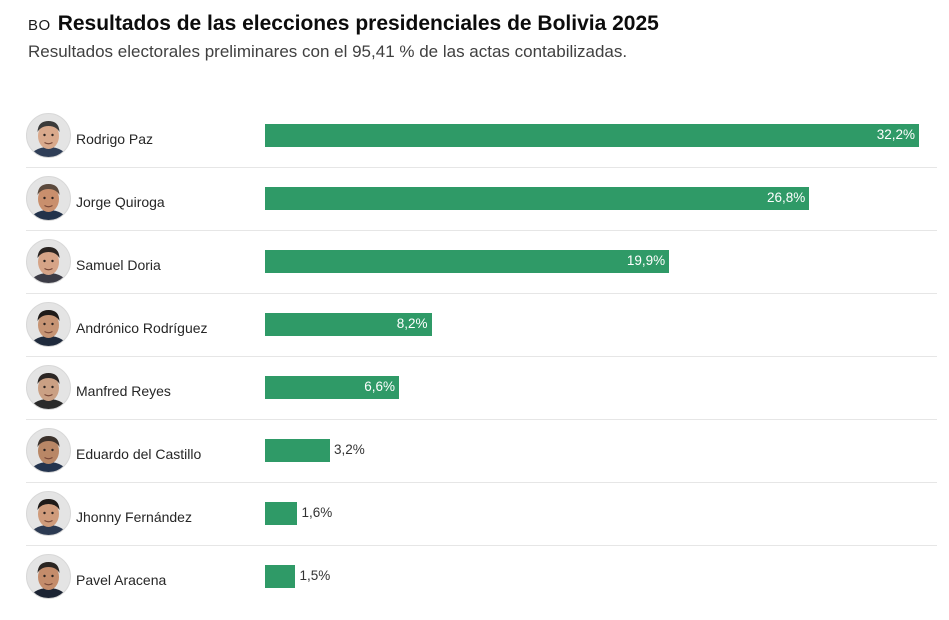 The height and width of the screenshot is (620, 949). Describe the element at coordinates (118, 265) in the screenshot. I see `candidate-name: Samuel Doria` at that location.